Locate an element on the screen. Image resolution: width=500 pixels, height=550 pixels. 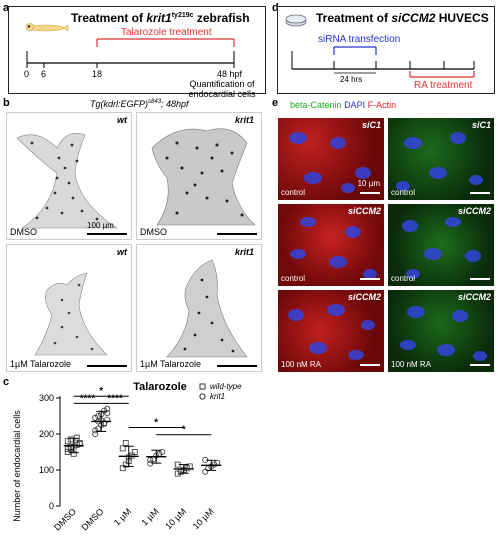
legend-marker-square is located at coordinates (202, 386).